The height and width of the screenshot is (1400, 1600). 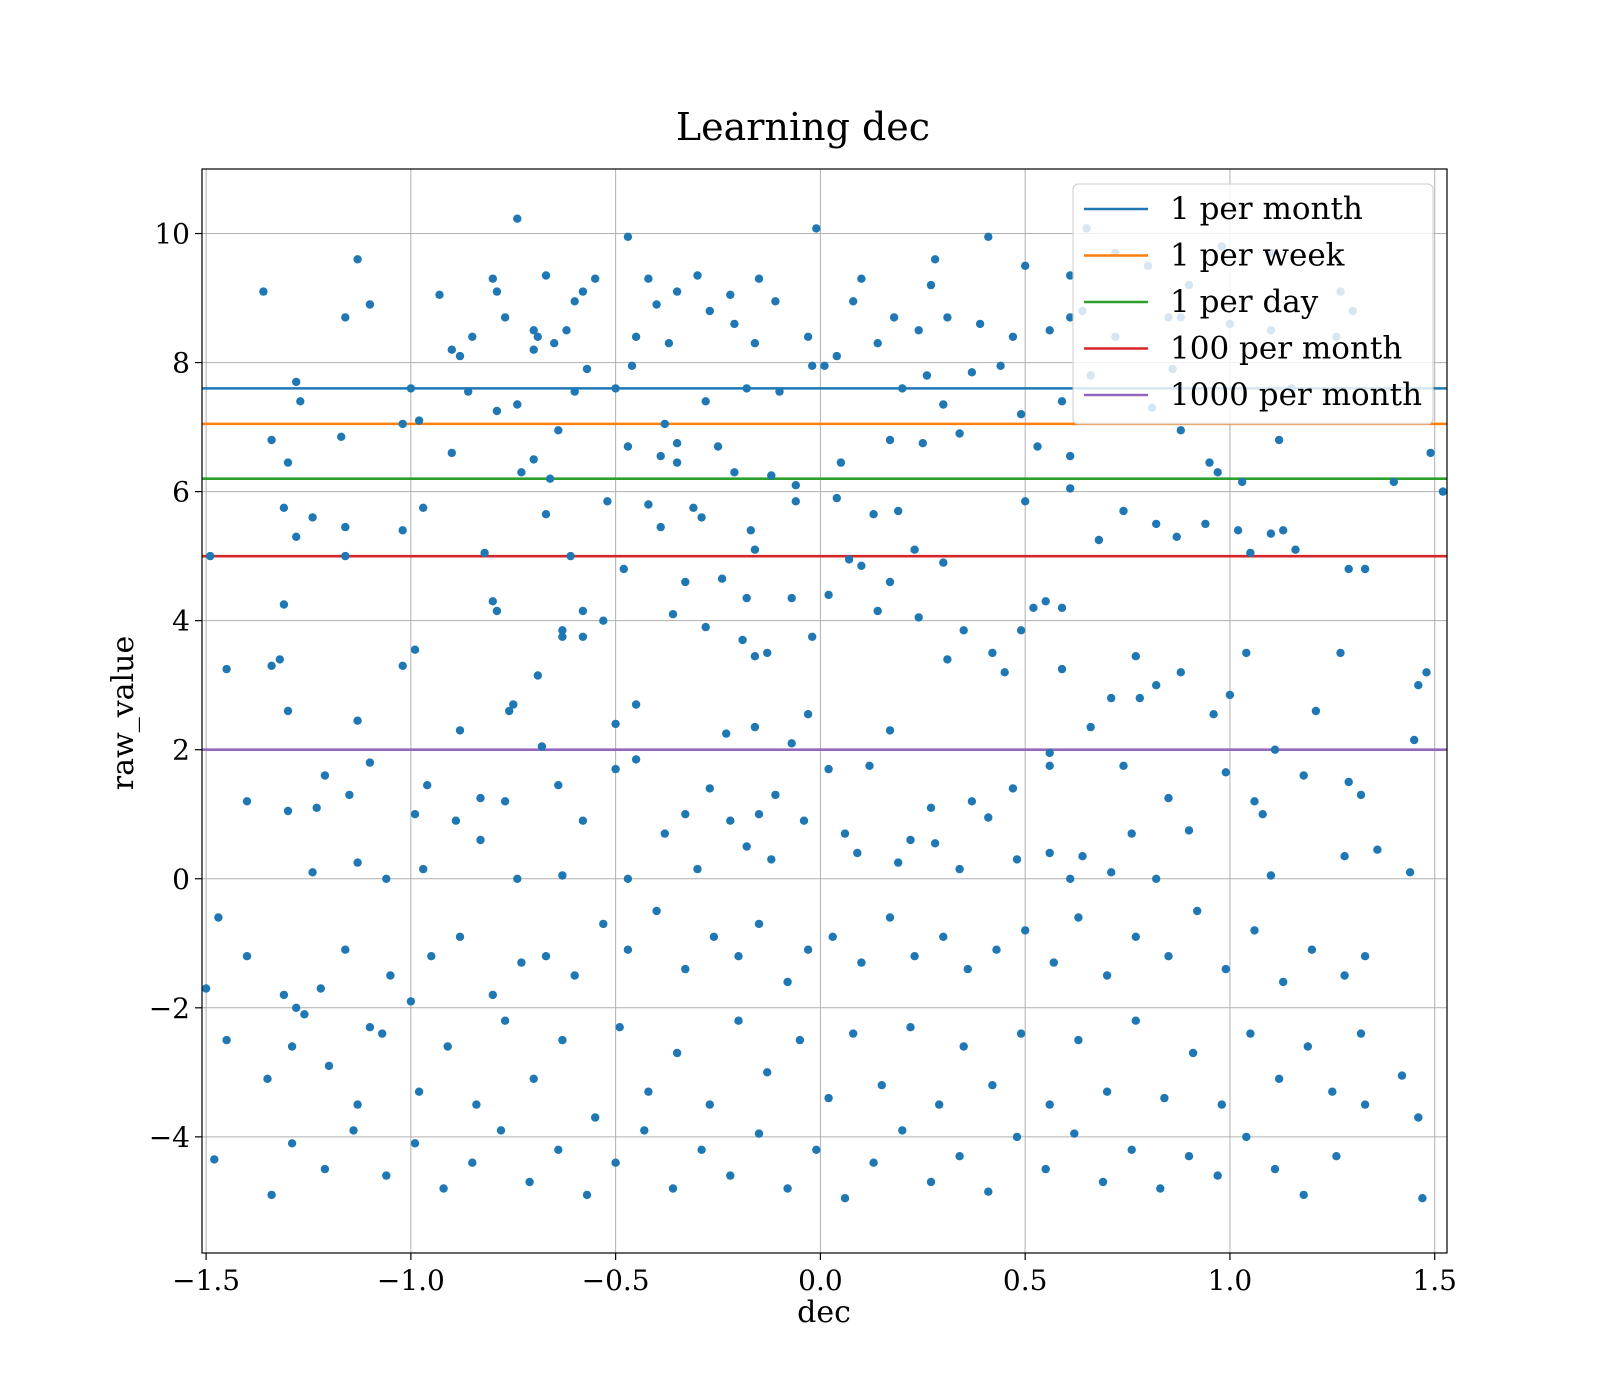 I want to click on y-tick-label: 2, so click(x=181, y=750).